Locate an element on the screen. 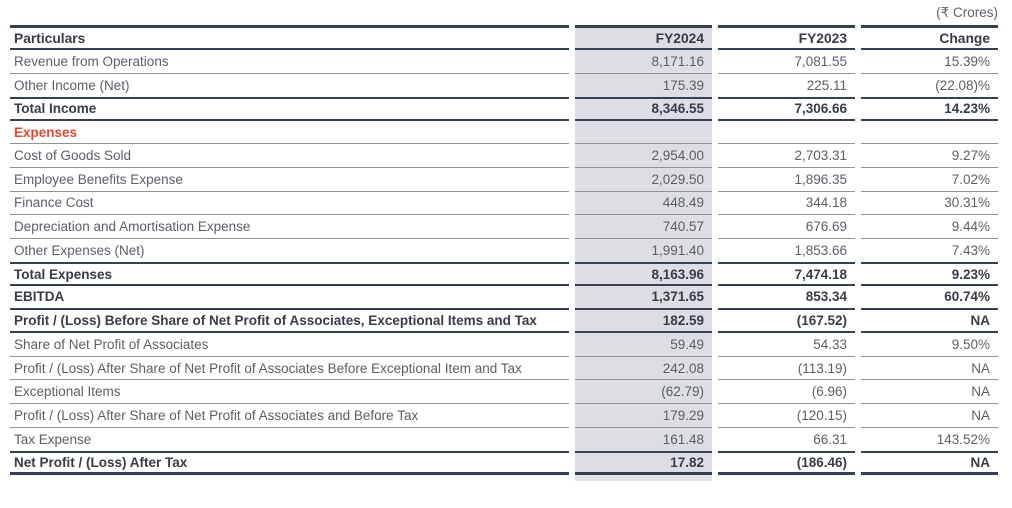 The width and height of the screenshot is (1012, 508). fy2024-cell: 182.59 is located at coordinates (643, 321).